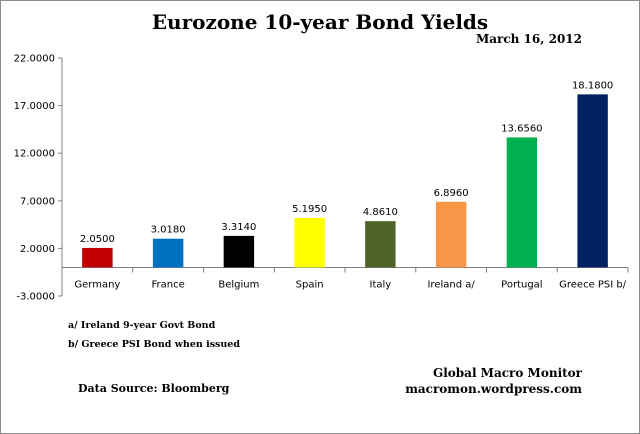  I want to click on y-tick-label: 7.0000, so click(37, 201).